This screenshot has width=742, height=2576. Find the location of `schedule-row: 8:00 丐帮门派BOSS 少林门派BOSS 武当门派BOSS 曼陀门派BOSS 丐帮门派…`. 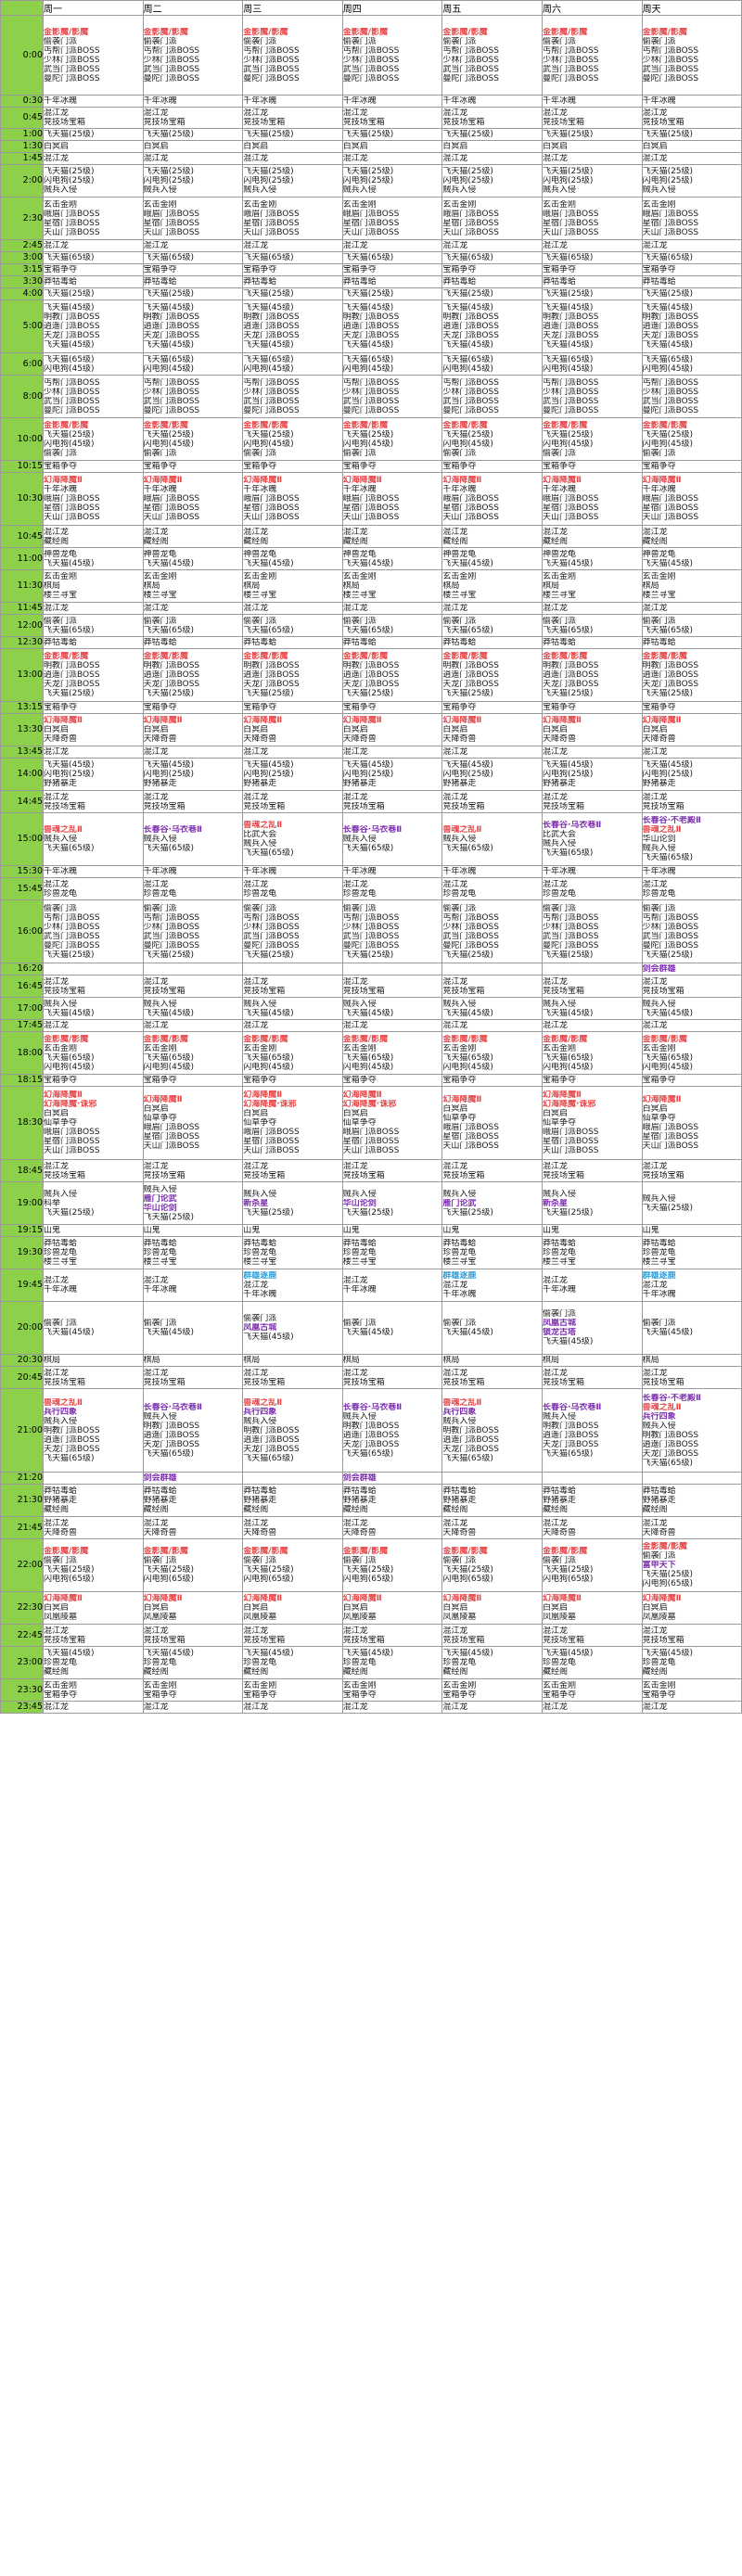

schedule-row: 8:00 丐帮门派BOSS 少林门派BOSS 武当门派BOSS 曼陀门派BOSS 丐帮门派… is located at coordinates (371, 396).